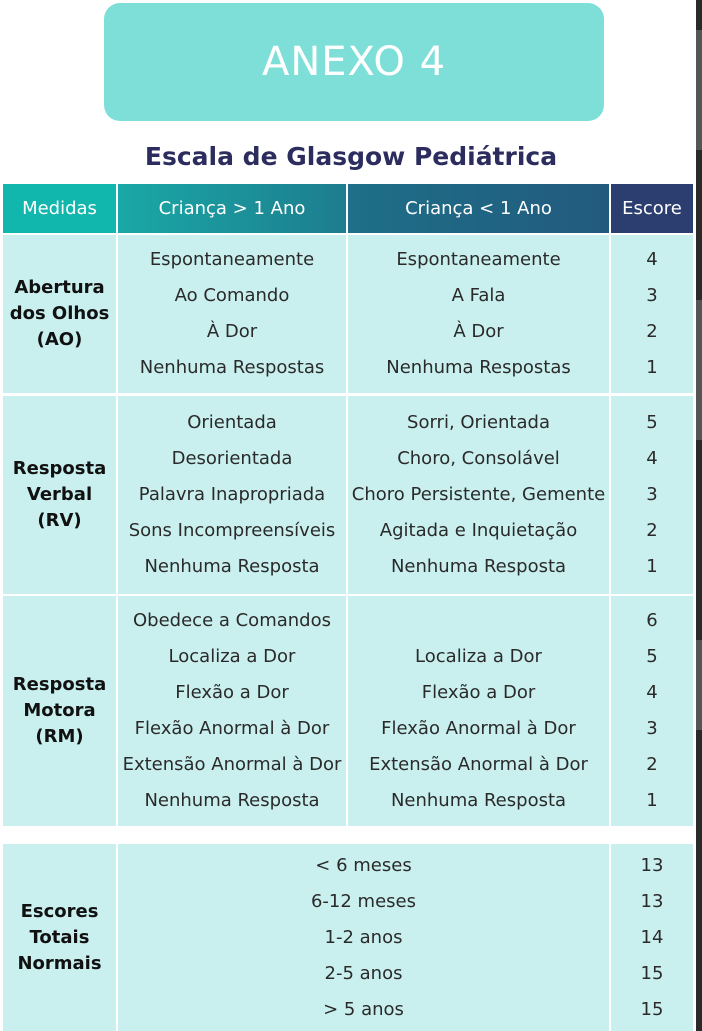 This screenshot has width=702, height=1031. I want to click on section-label-rm: Resposta Motora (RM), so click(59, 711).